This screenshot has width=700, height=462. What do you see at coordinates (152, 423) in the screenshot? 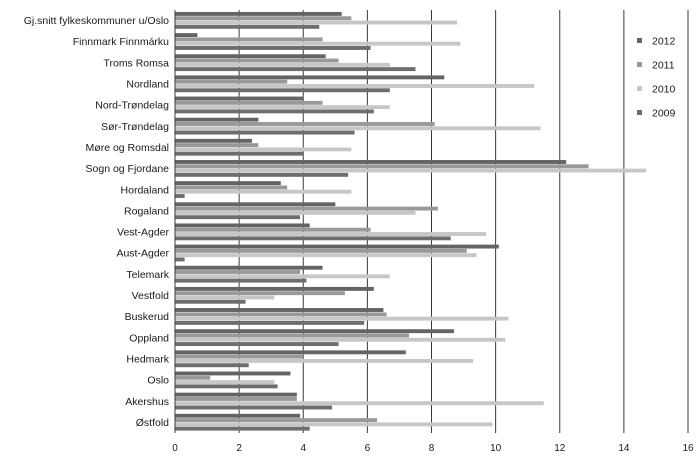
I see `category-label: Østfold` at bounding box center [152, 423].